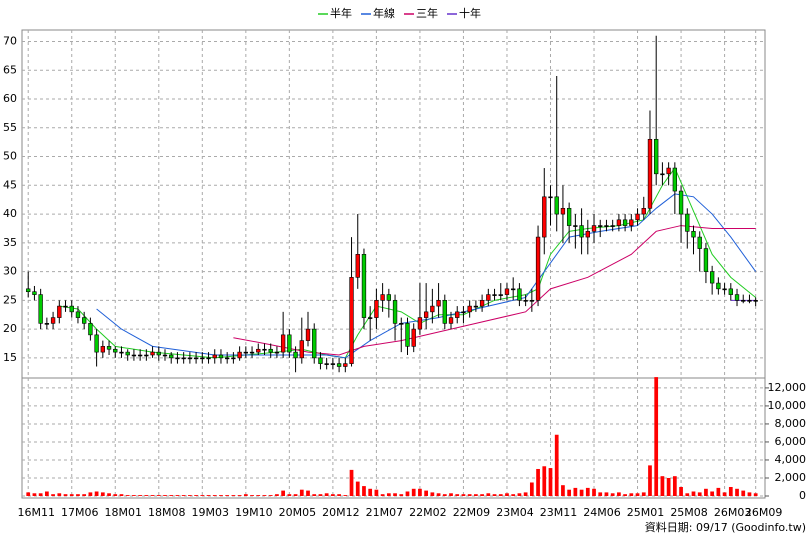 The width and height of the screenshot is (808, 544). Describe the element at coordinates (787, 405) in the screenshot. I see `y2-tick-label: 10,000` at that location.